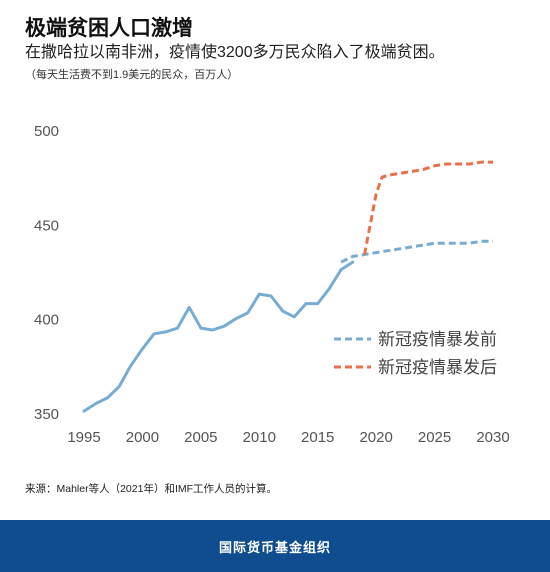 The image size is (550, 572). I want to click on x-tick-label: 2000, so click(142, 437).